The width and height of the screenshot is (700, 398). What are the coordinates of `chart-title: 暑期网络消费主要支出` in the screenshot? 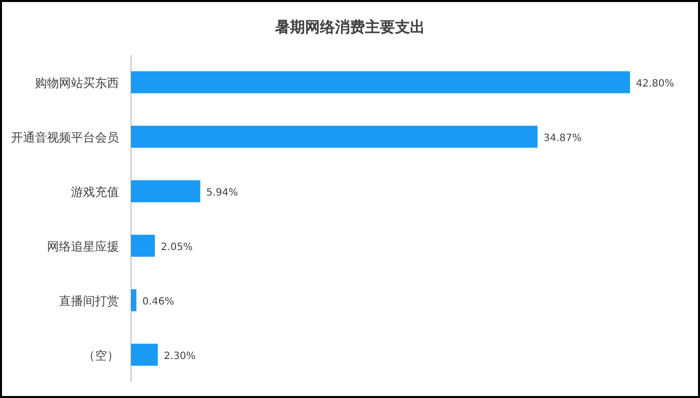 It's located at (349, 27).